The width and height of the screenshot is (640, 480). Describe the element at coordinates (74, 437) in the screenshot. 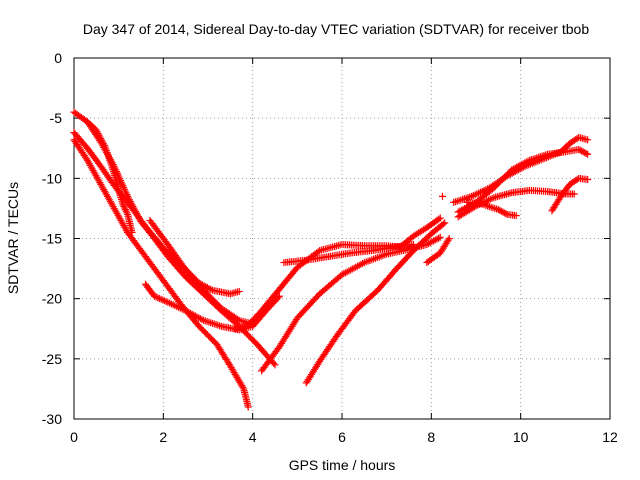

I see `x-tick-label: 0` at that location.